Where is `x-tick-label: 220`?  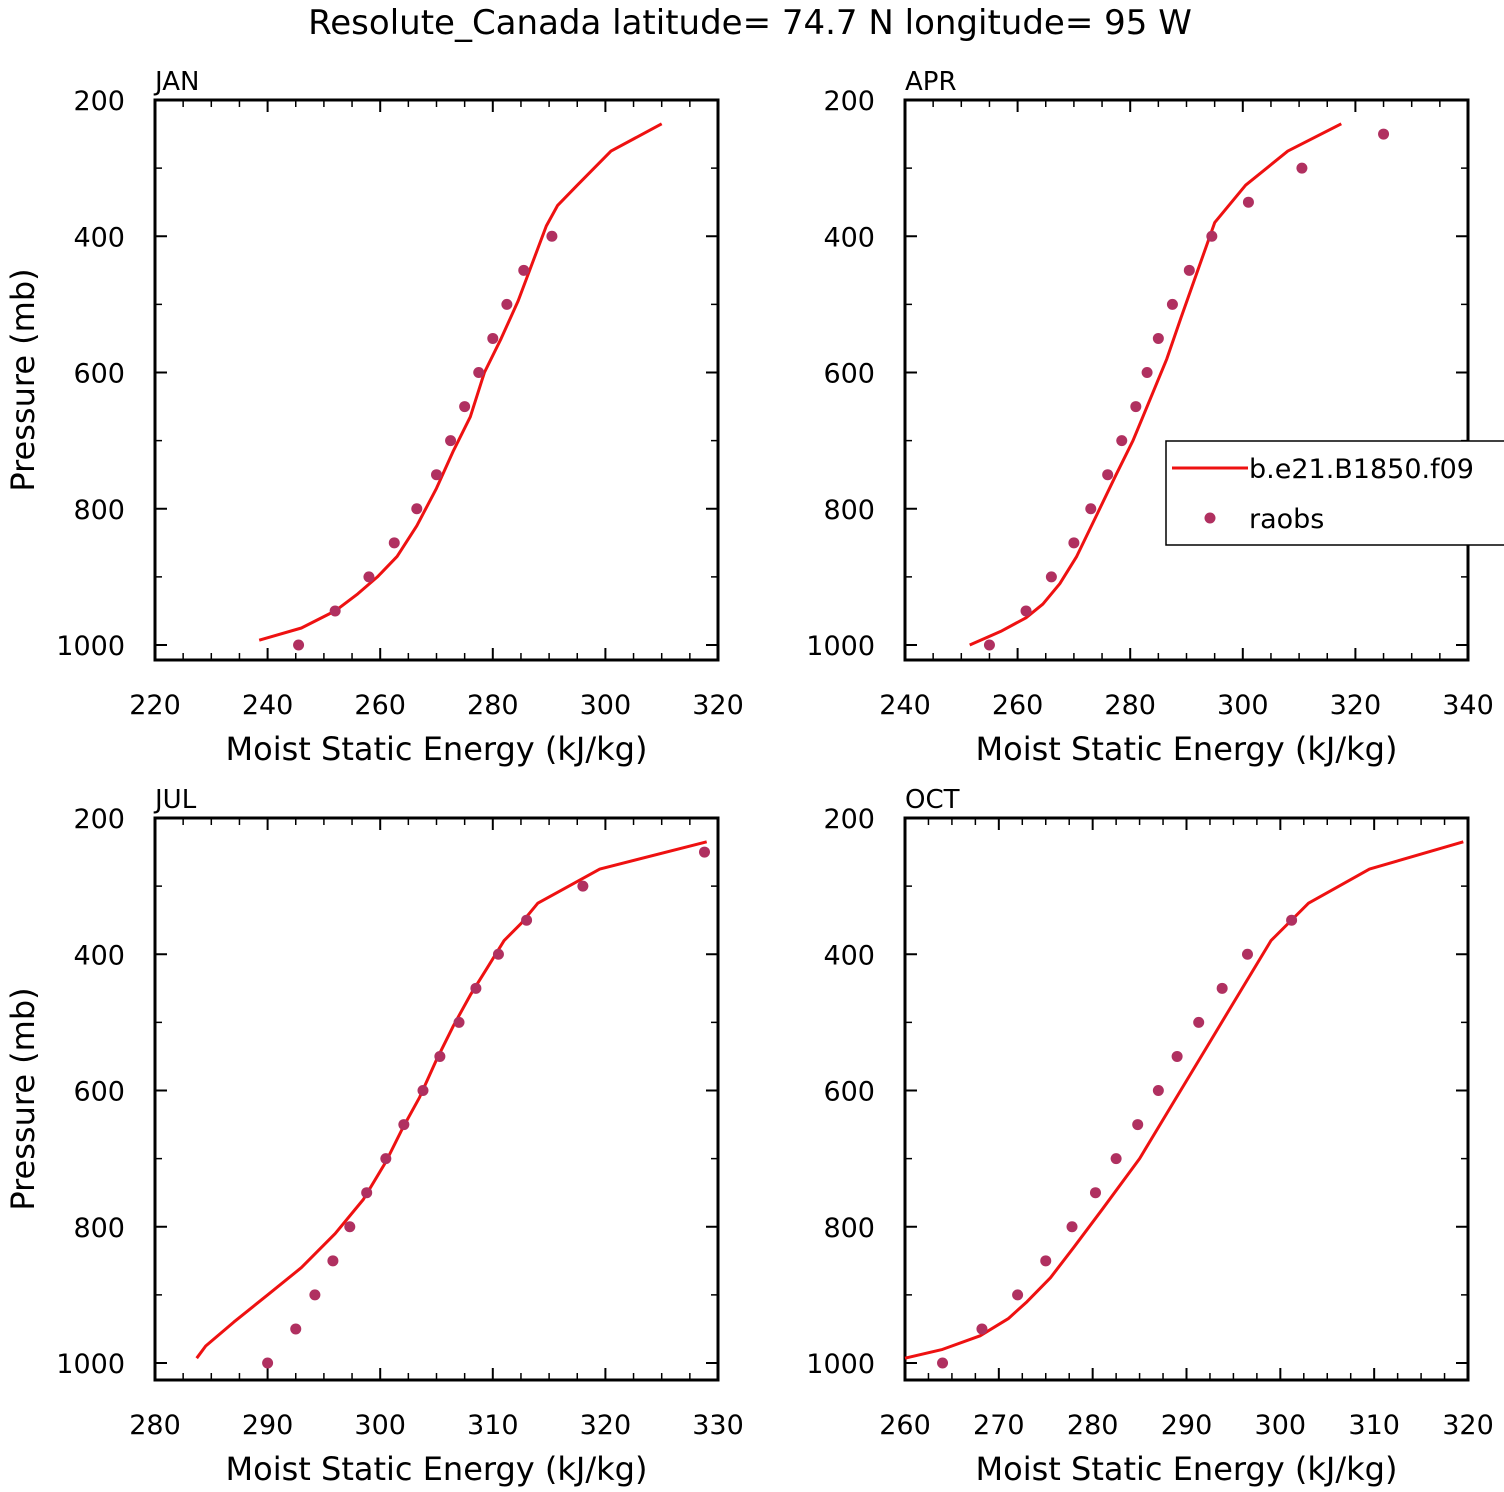
x-tick-label: 220 is located at coordinates (155, 705).